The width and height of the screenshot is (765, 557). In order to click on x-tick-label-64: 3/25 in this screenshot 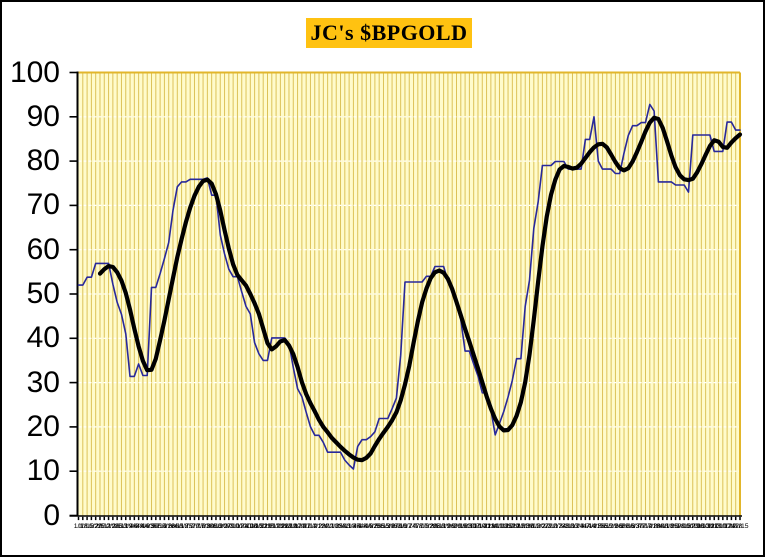, I will do `click(353, 526)`.